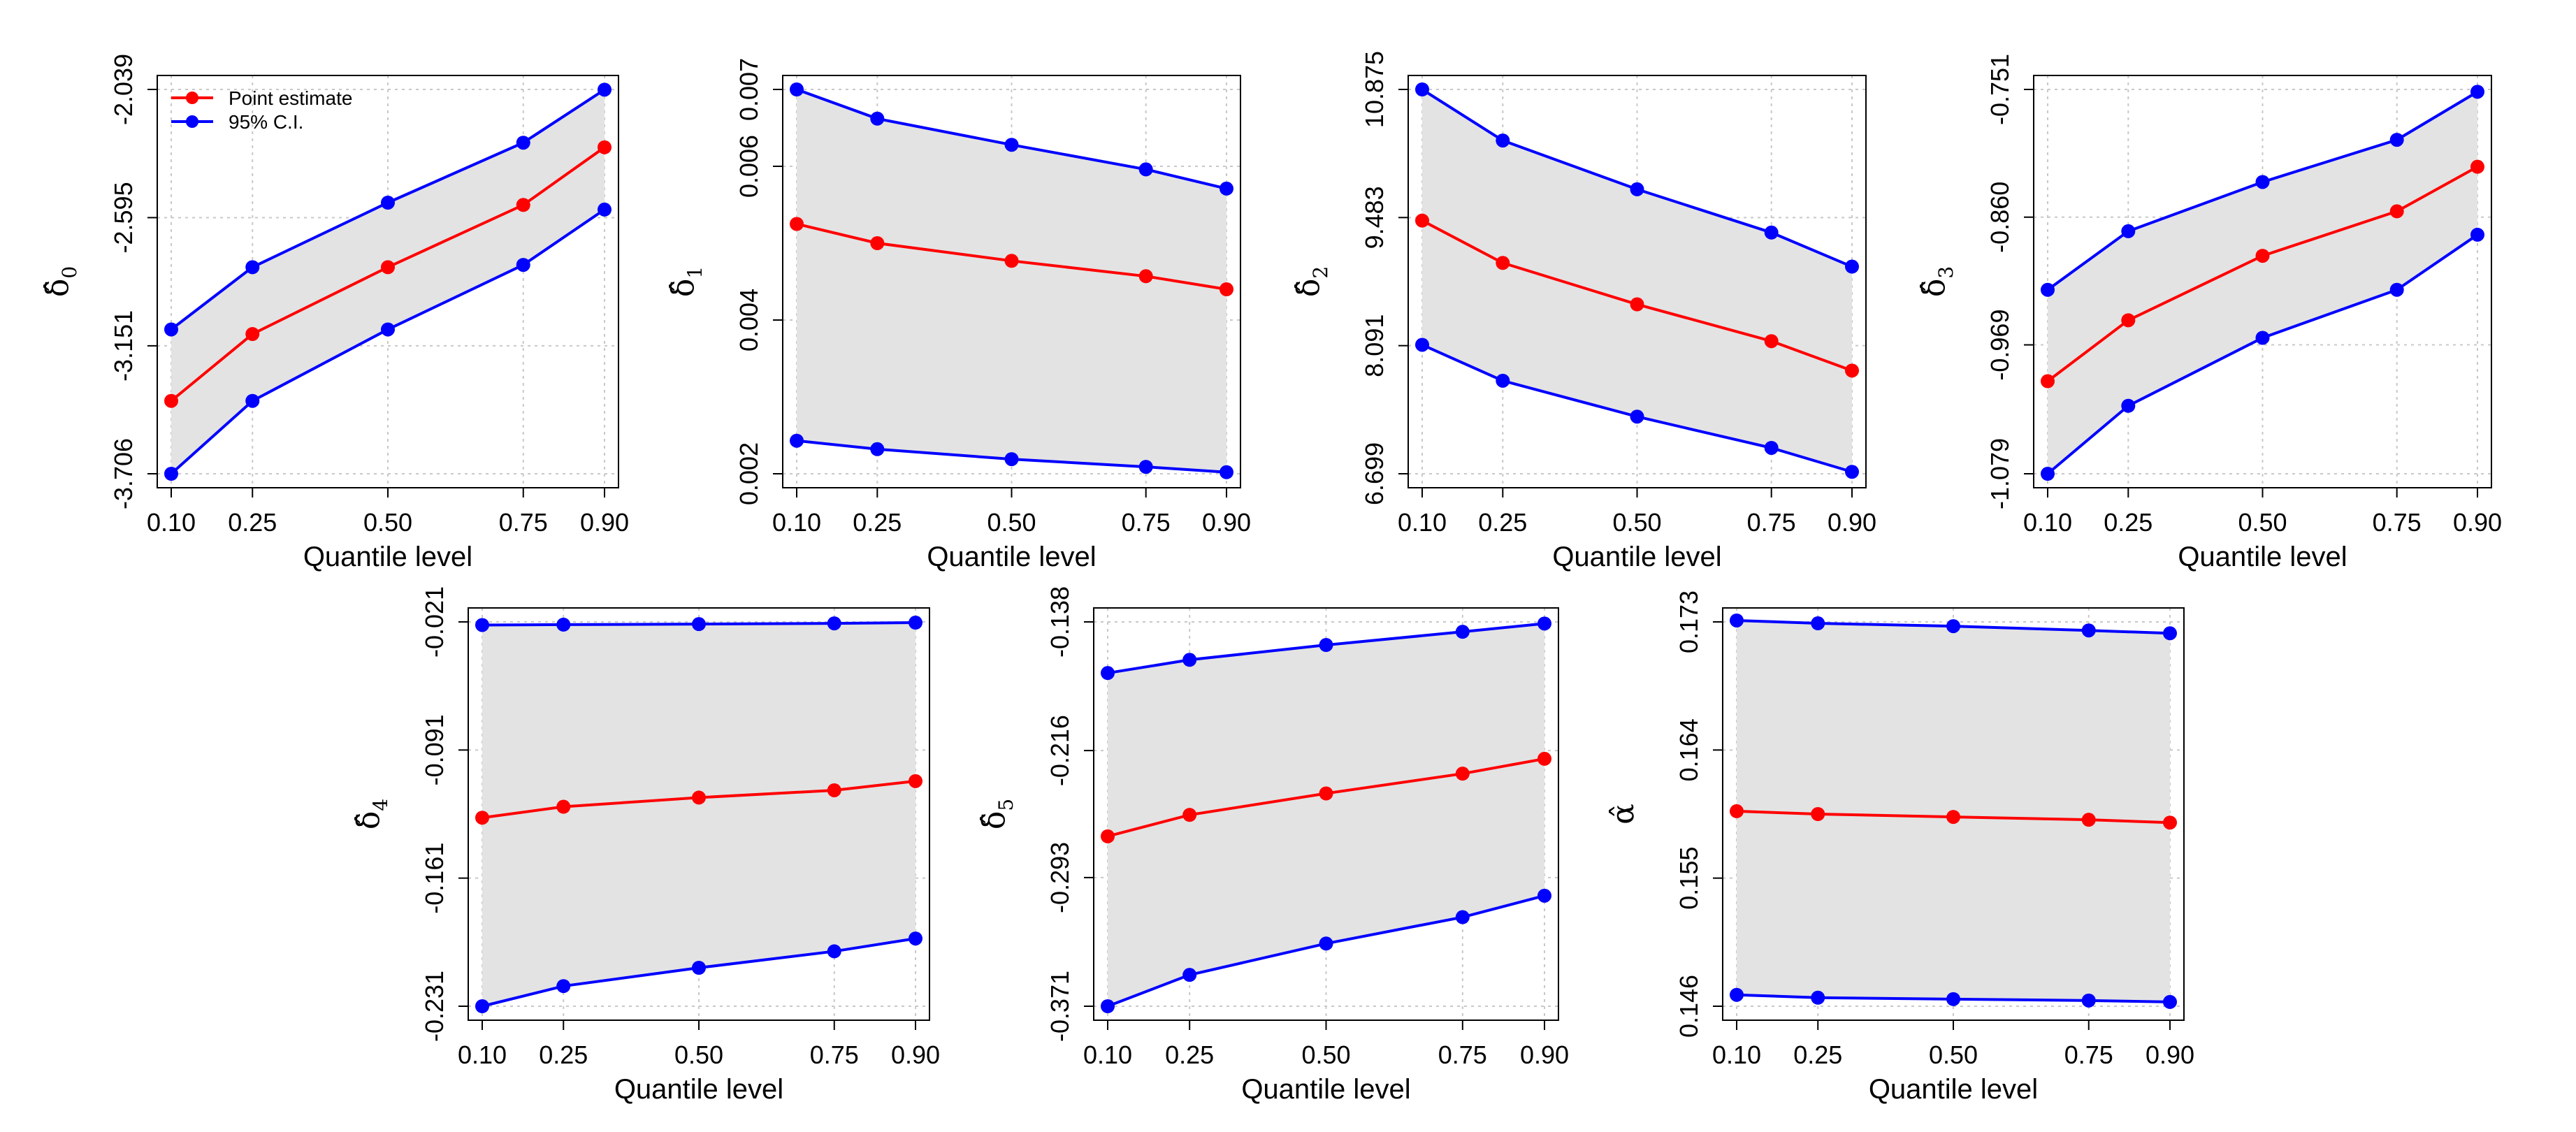 Image resolution: width=2576 pixels, height=1132 pixels. Describe the element at coordinates (124, 473) in the screenshot. I see `y-tick-label: -3.706` at that location.